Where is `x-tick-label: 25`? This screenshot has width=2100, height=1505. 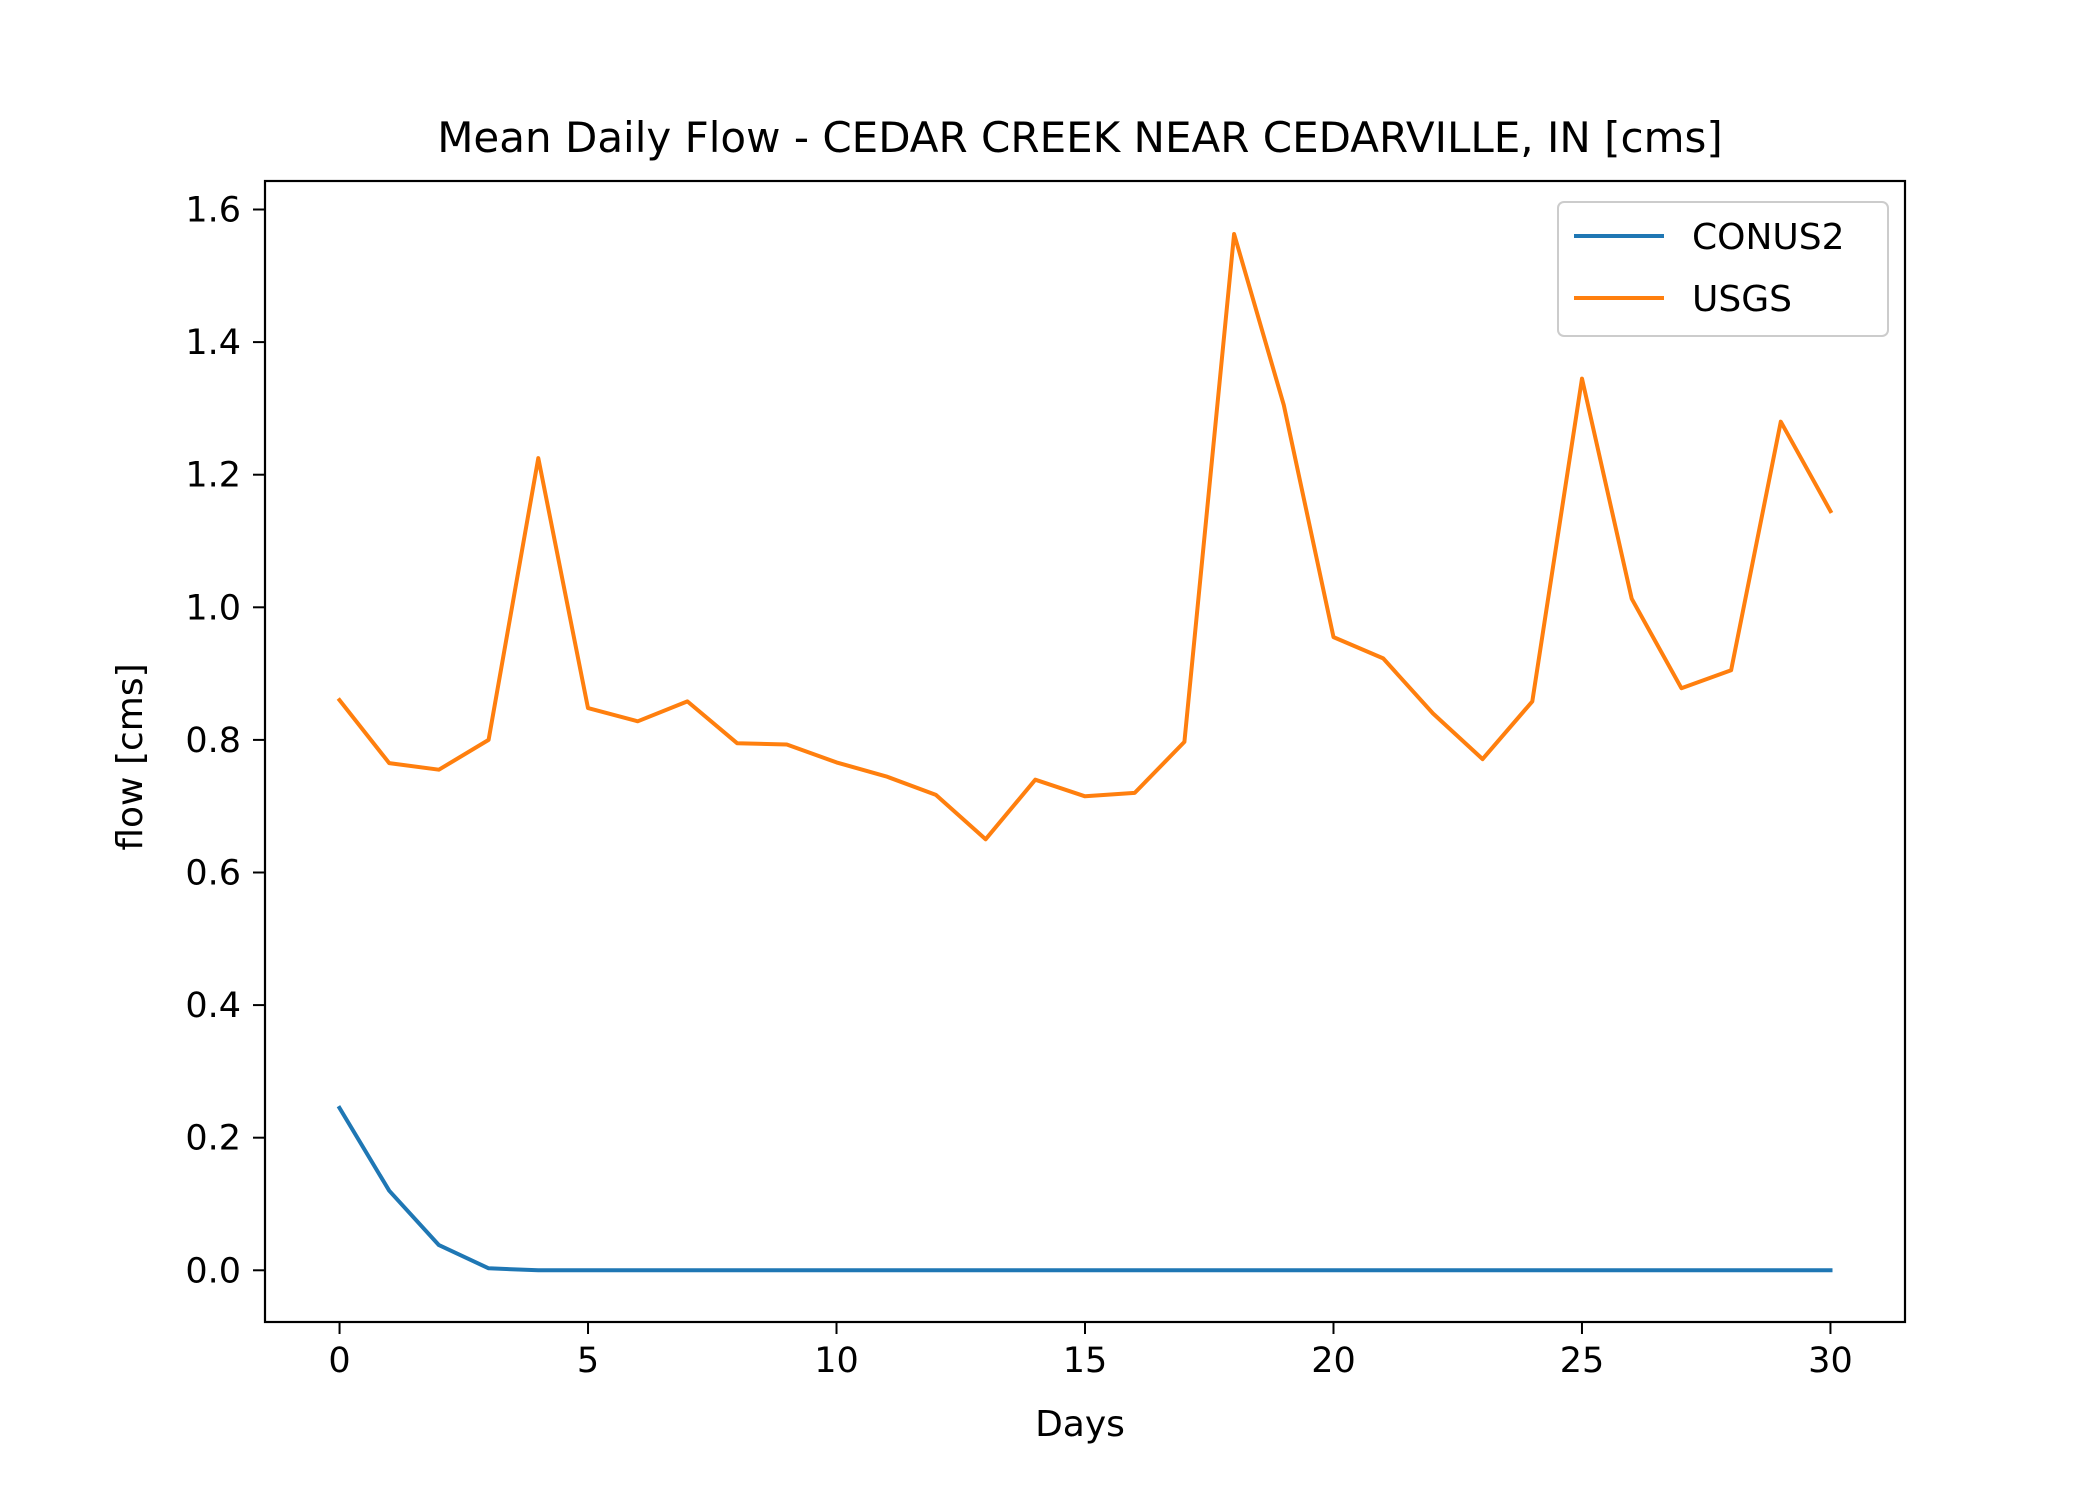 x-tick-label: 25 is located at coordinates (1582, 1361).